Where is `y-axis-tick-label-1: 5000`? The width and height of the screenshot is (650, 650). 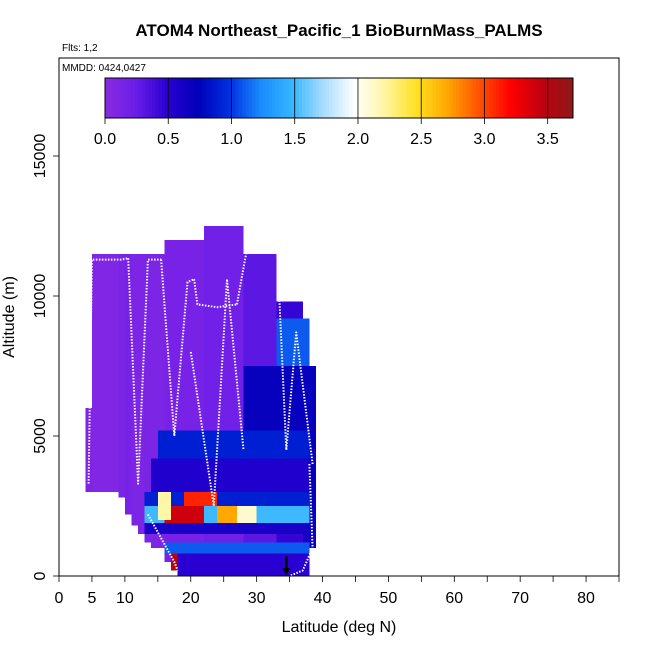
y-axis-tick-label-1: 5000 is located at coordinates (40, 436).